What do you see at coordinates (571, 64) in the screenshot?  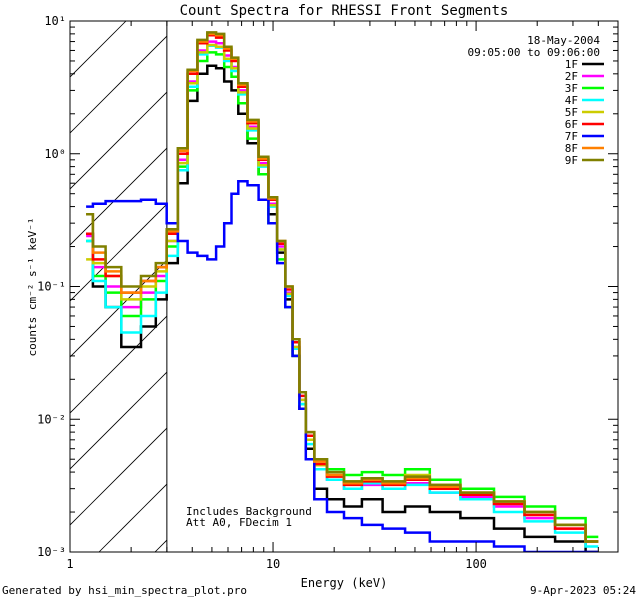 I see `legend-label-1F: 1F` at bounding box center [571, 64].